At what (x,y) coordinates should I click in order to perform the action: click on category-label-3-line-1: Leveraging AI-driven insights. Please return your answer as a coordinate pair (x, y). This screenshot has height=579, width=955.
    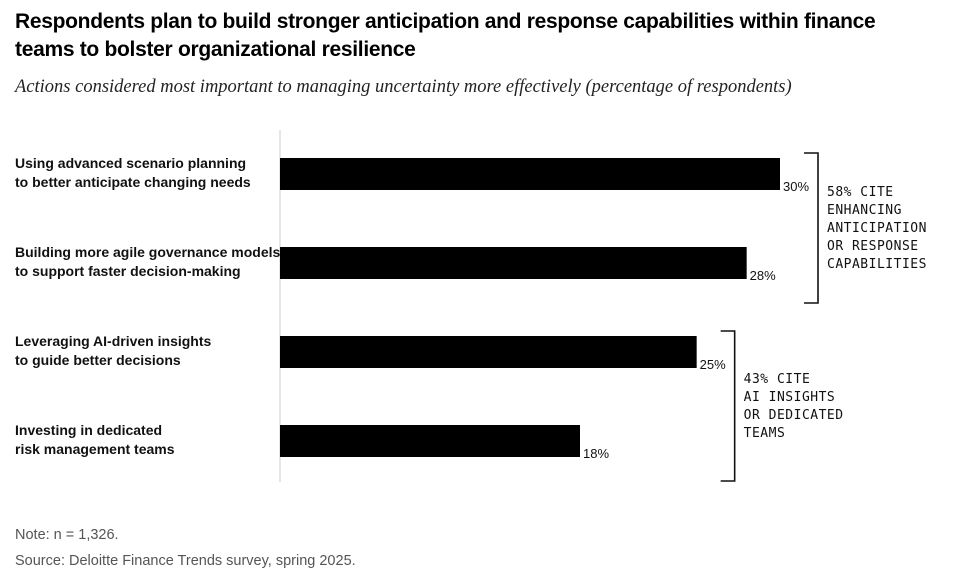
    Looking at the image, I should click on (113, 341).